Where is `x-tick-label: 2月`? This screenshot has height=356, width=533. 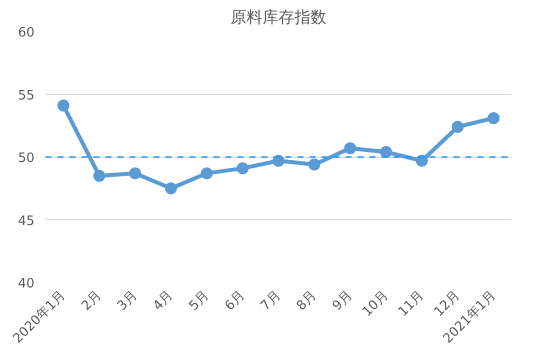
x-tick-label: 2月 is located at coordinates (91, 301).